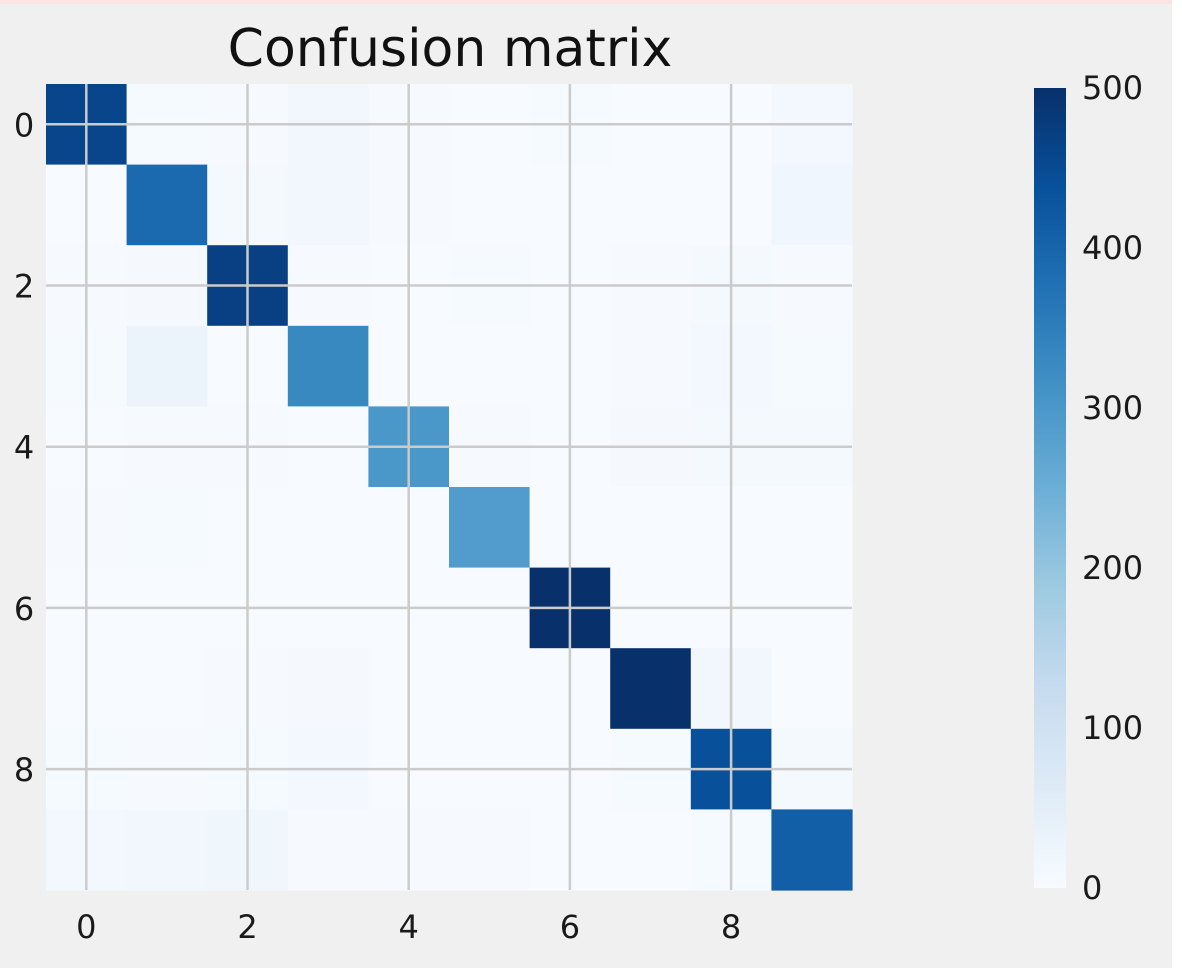 This screenshot has height=968, width=1182. I want to click on y-axis-ticks: 0 2 4 6 8, so click(24, 447).